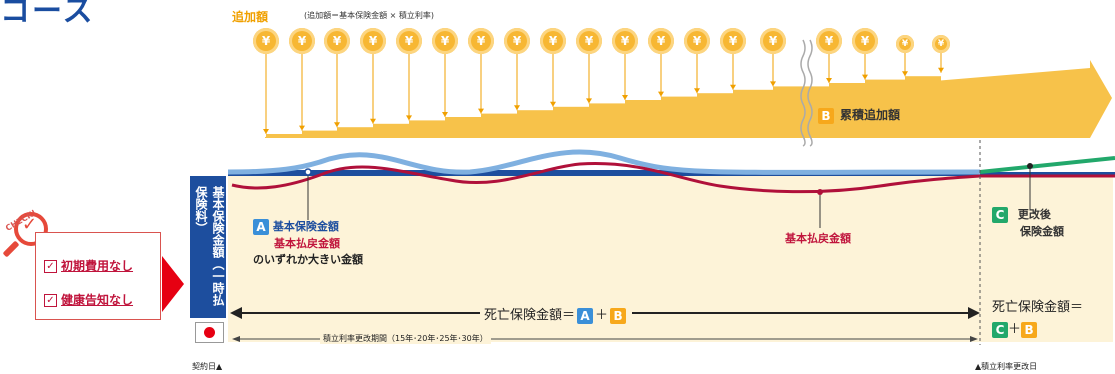 The width and height of the screenshot is (1115, 374). I want to click on badge-b: B, so click(826, 115).